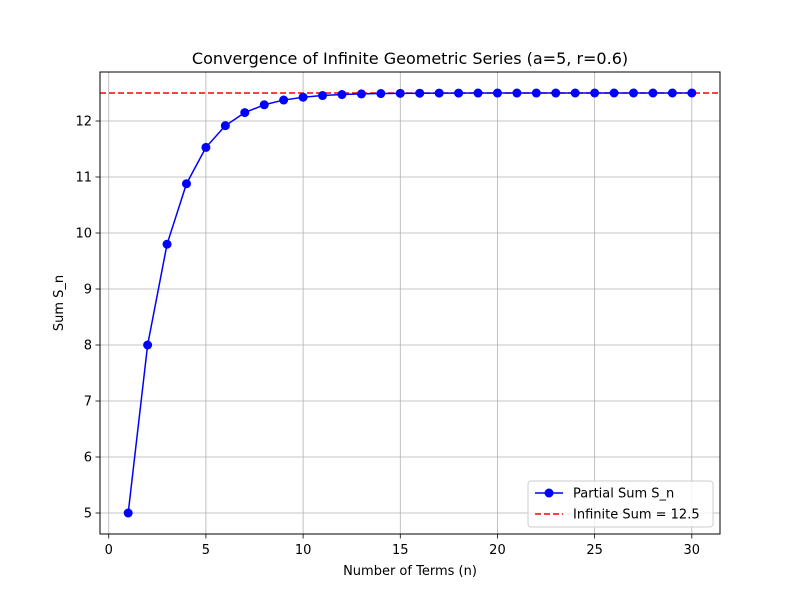  What do you see at coordinates (88, 458) in the screenshot?
I see `y-tick-label: 6` at bounding box center [88, 458].